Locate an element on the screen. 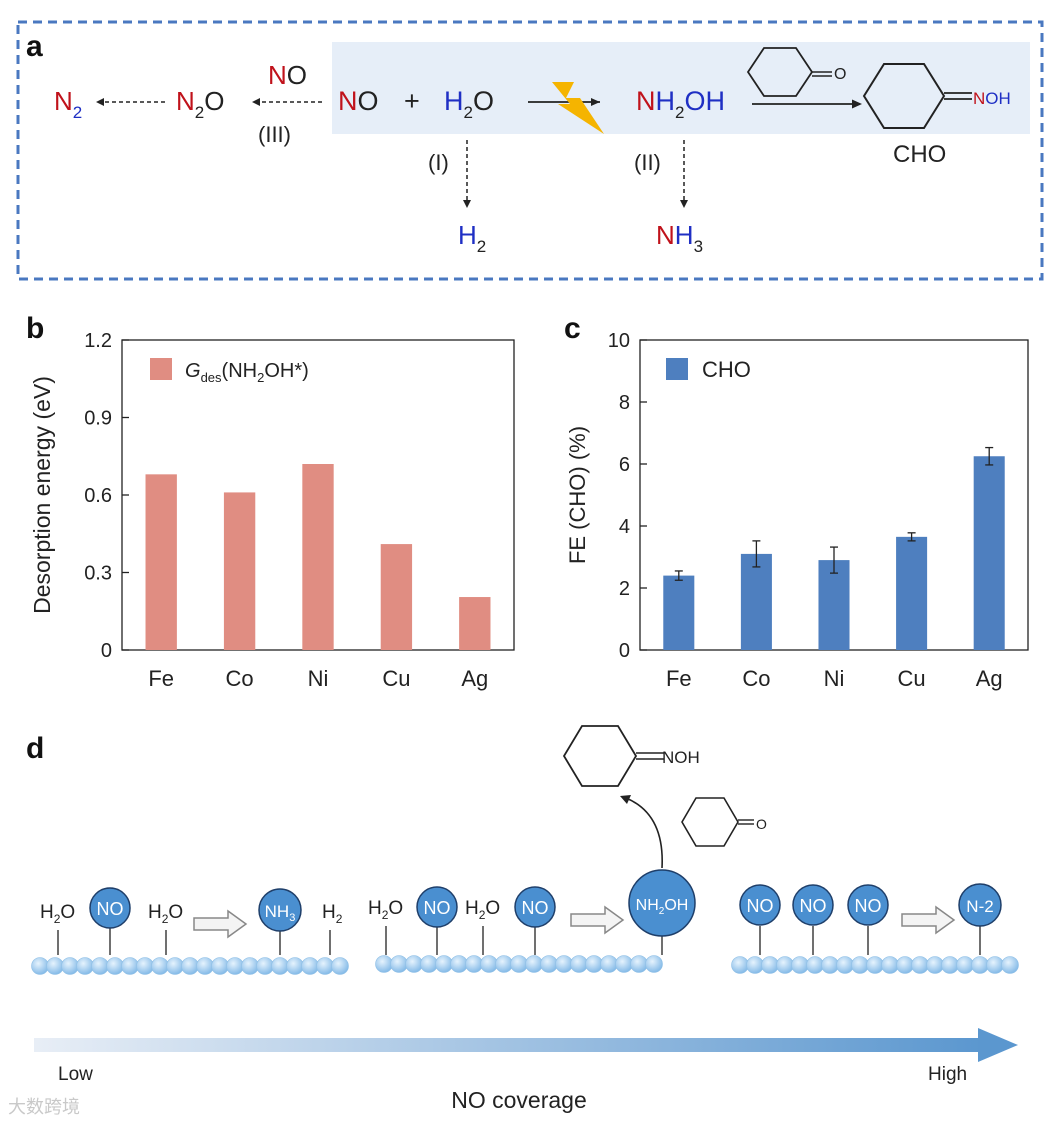 Image resolution: width=1061 pixels, height=1127 pixels. low-label: Low is located at coordinates (75, 1074).